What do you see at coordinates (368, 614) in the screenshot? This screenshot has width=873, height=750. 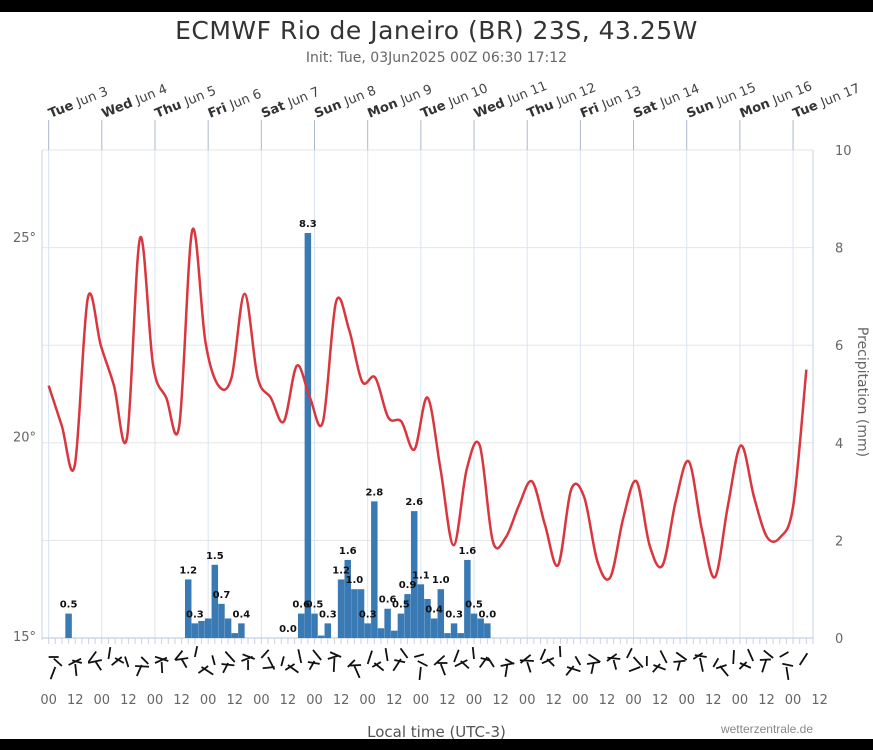 I see `precip-data-label: 0.3` at bounding box center [368, 614].